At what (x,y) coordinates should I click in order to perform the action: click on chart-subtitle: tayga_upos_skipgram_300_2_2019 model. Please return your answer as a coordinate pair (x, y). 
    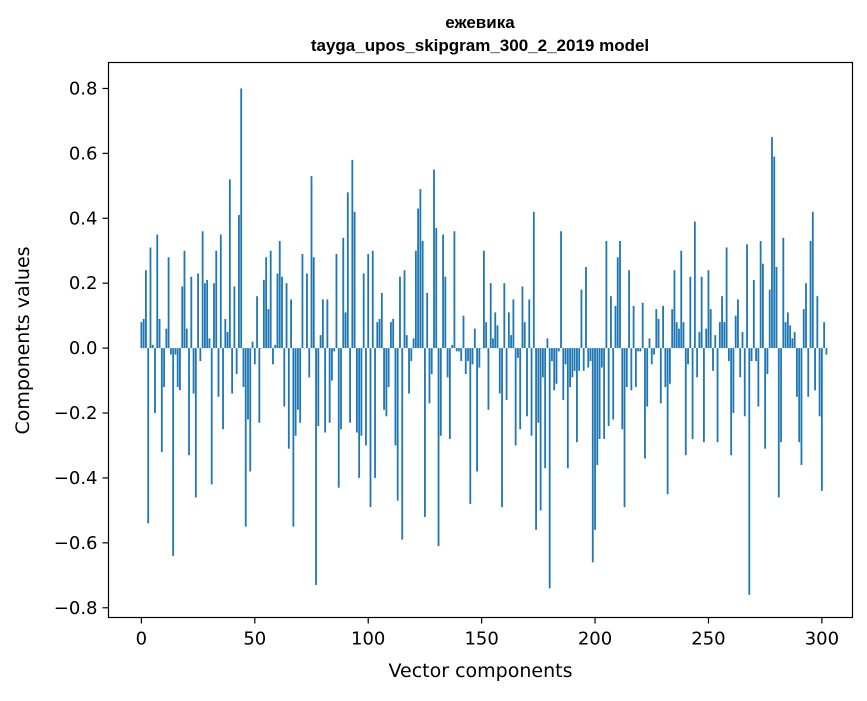
    Looking at the image, I should click on (480, 45).